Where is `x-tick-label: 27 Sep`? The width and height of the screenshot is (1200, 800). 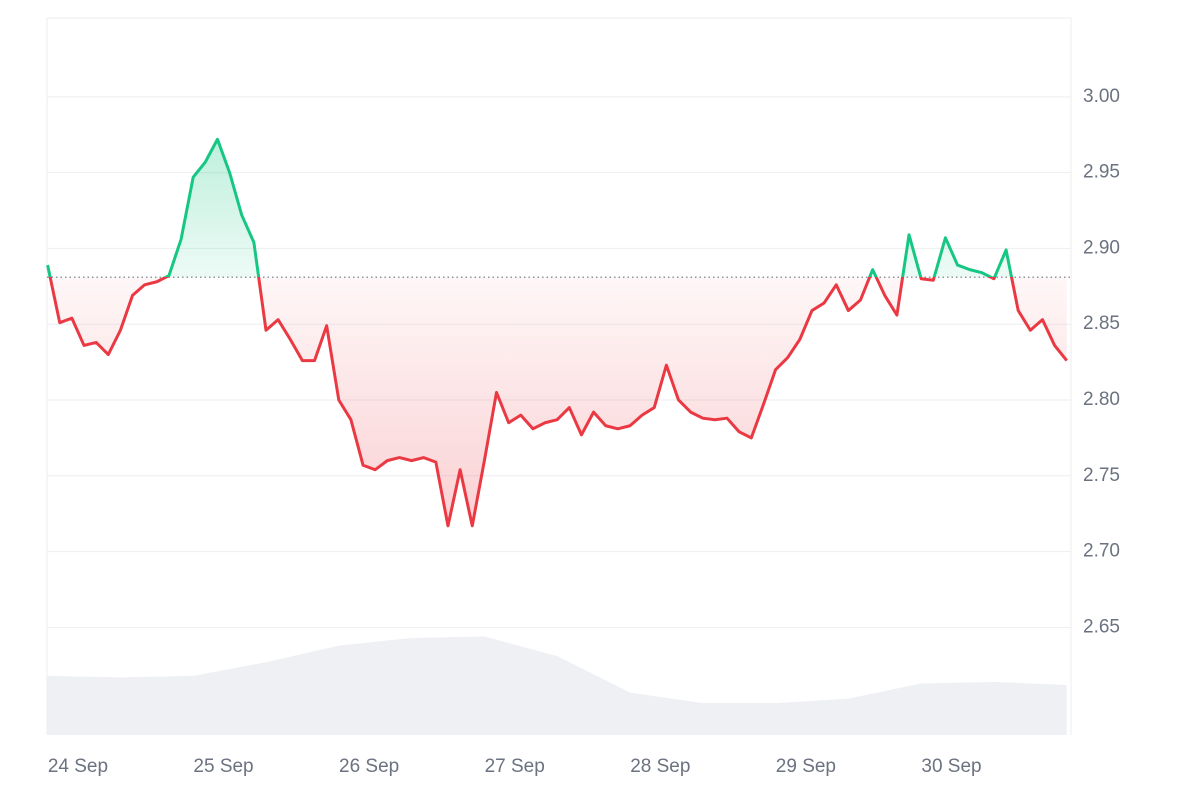 x-tick-label: 27 Sep is located at coordinates (515, 766).